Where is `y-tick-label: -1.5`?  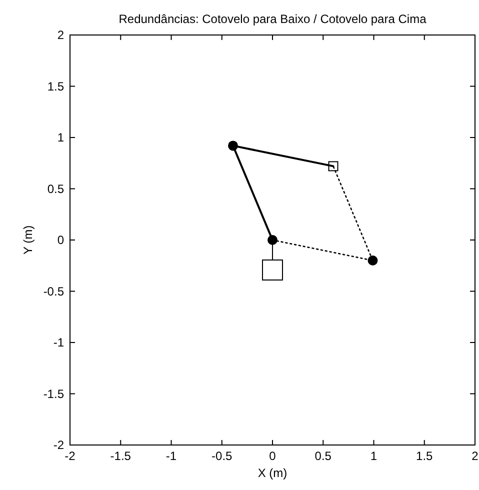
y-tick-label: -1.5 is located at coordinates (53, 393).